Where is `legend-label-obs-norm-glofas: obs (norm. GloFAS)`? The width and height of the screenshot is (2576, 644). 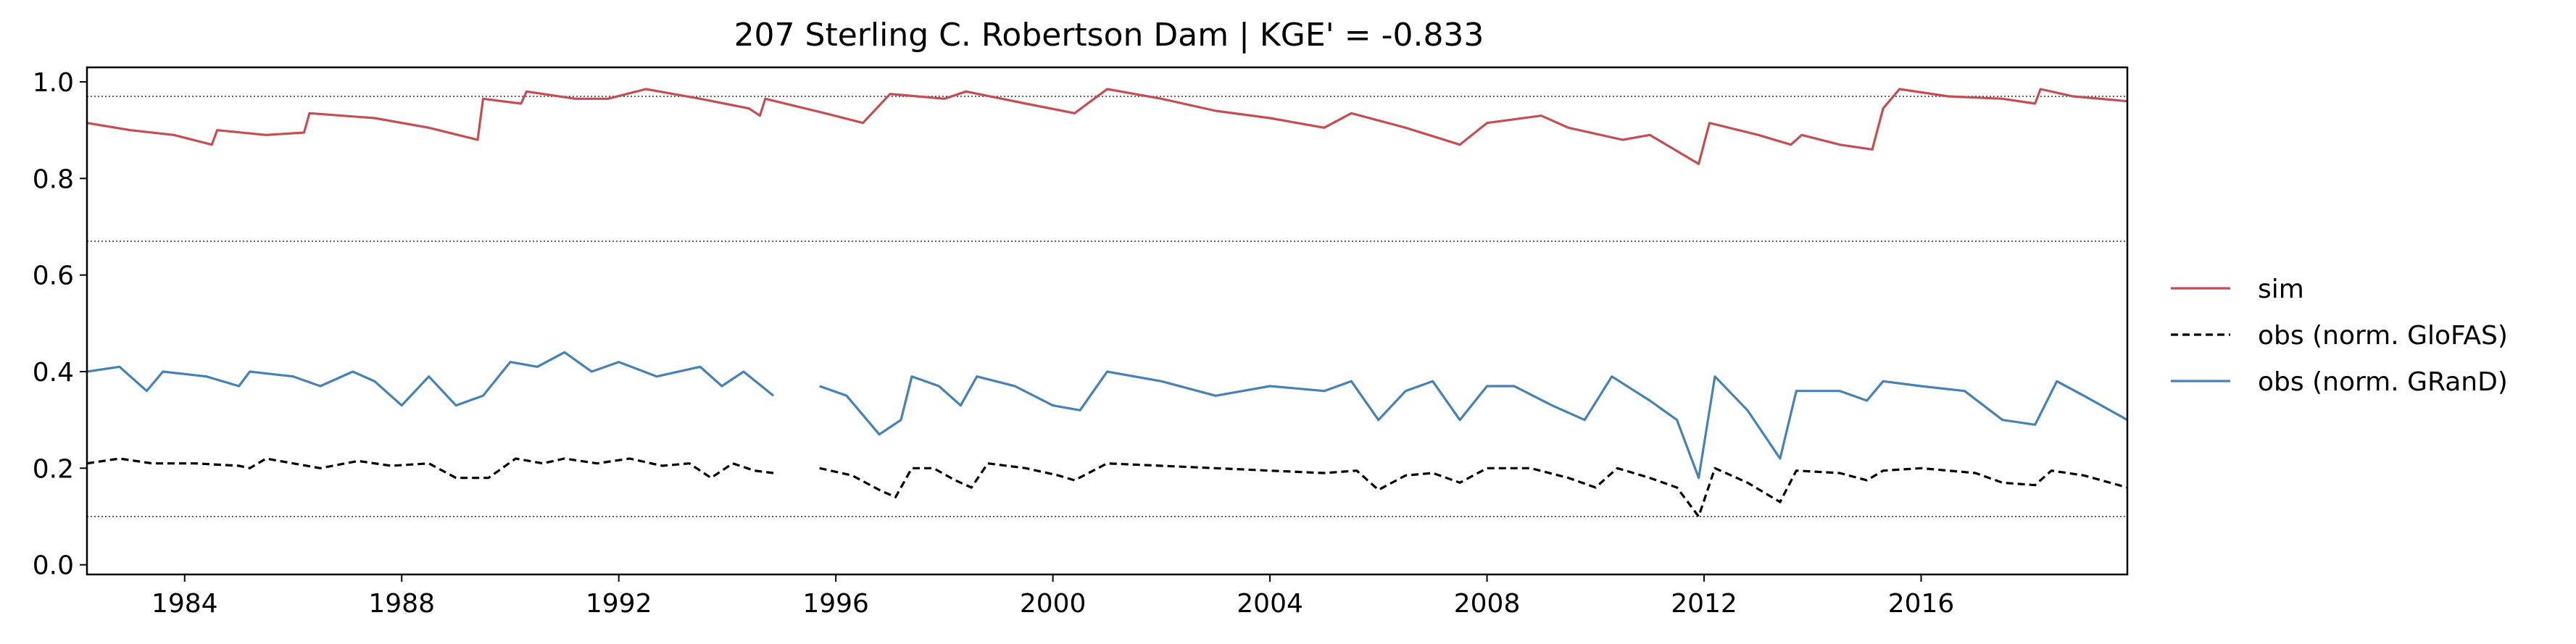
legend-label-obs-norm-glofas: obs (norm. GloFAS) is located at coordinates (2383, 336).